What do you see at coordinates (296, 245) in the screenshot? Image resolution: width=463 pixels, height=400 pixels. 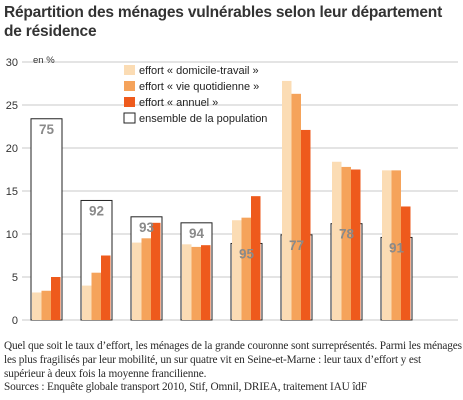 I see `category-label-77: 77` at bounding box center [296, 245].